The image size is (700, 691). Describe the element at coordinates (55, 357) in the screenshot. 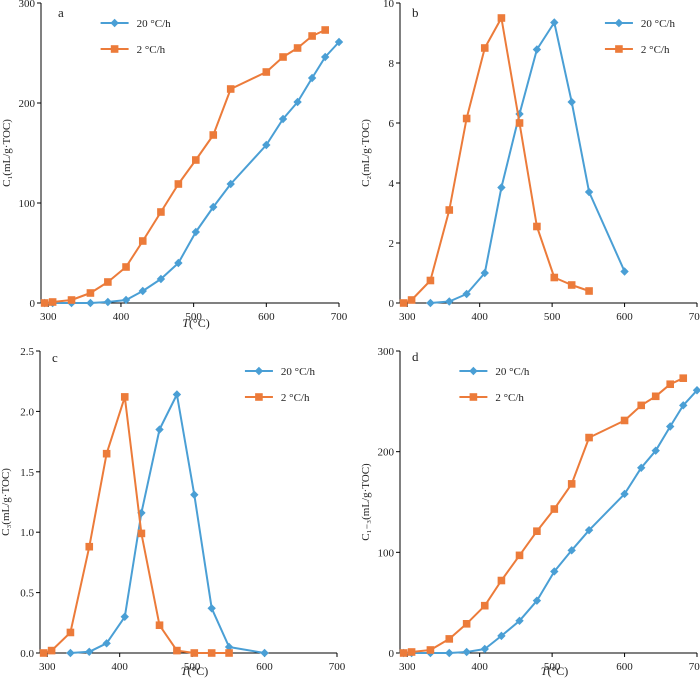

I see `panel-label: c` at that location.